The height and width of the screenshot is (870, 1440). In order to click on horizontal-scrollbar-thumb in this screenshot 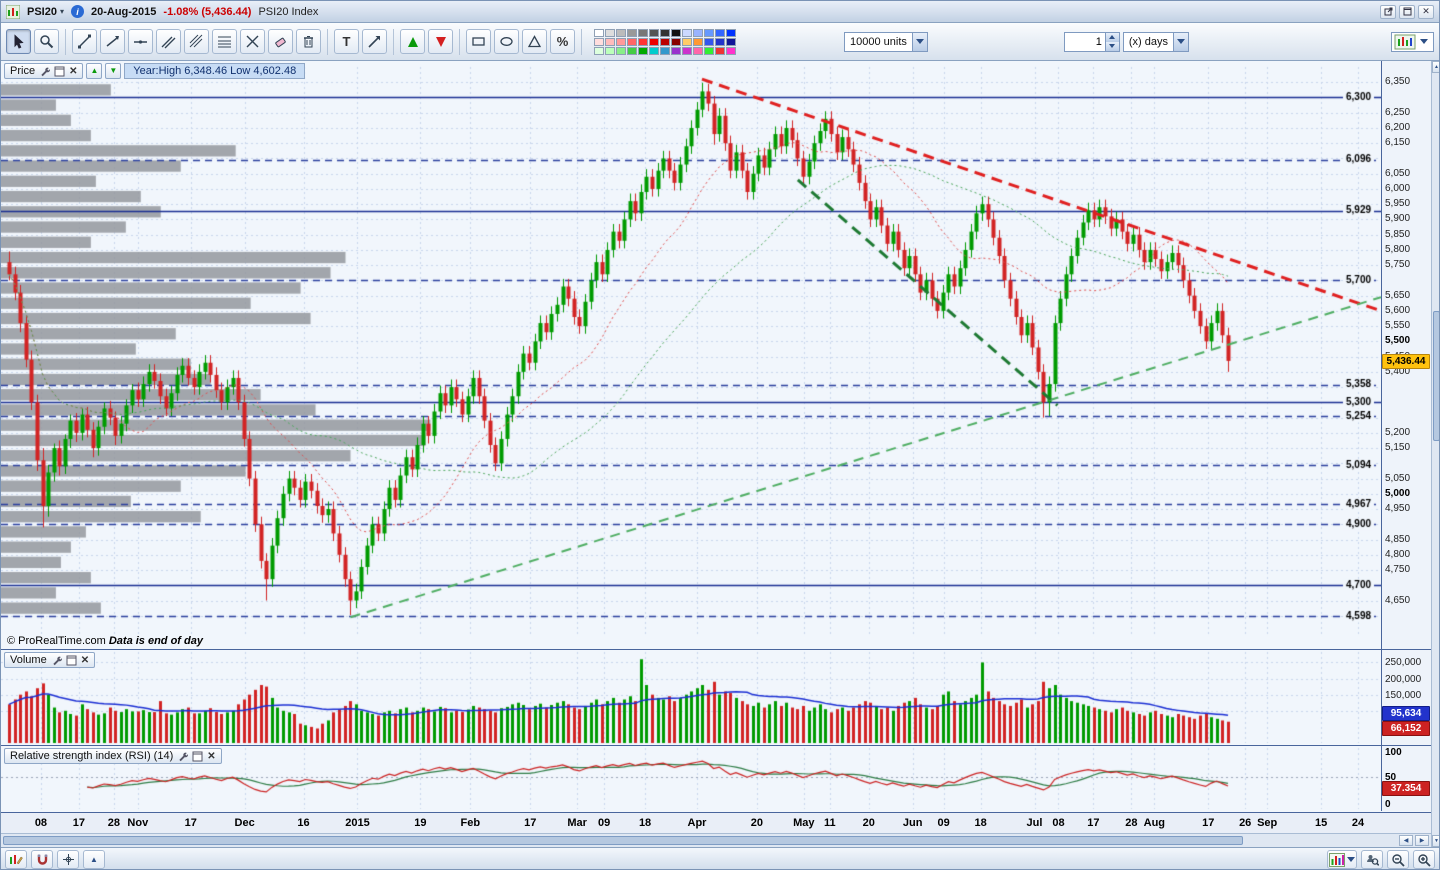, I will do `click(623, 840)`.